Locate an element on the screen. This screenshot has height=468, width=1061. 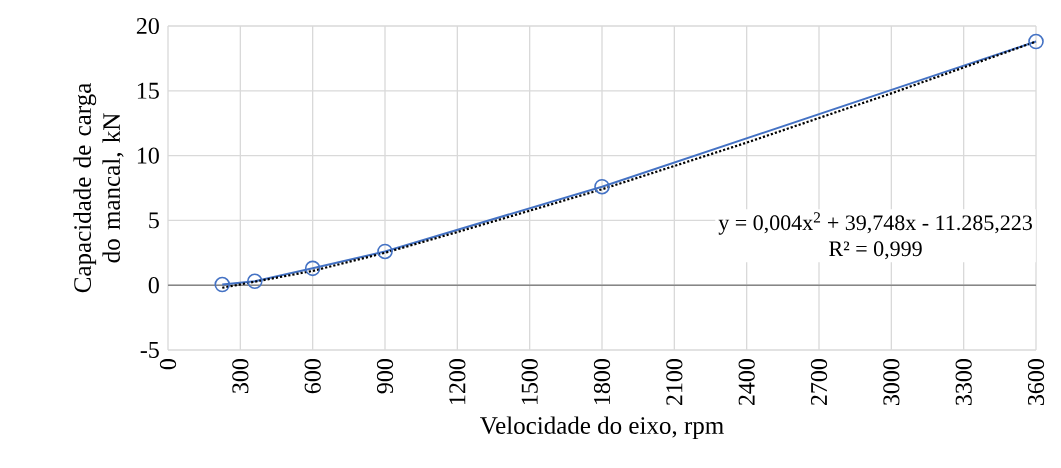
x-tick-label: 3000 is located at coordinates (891, 382).